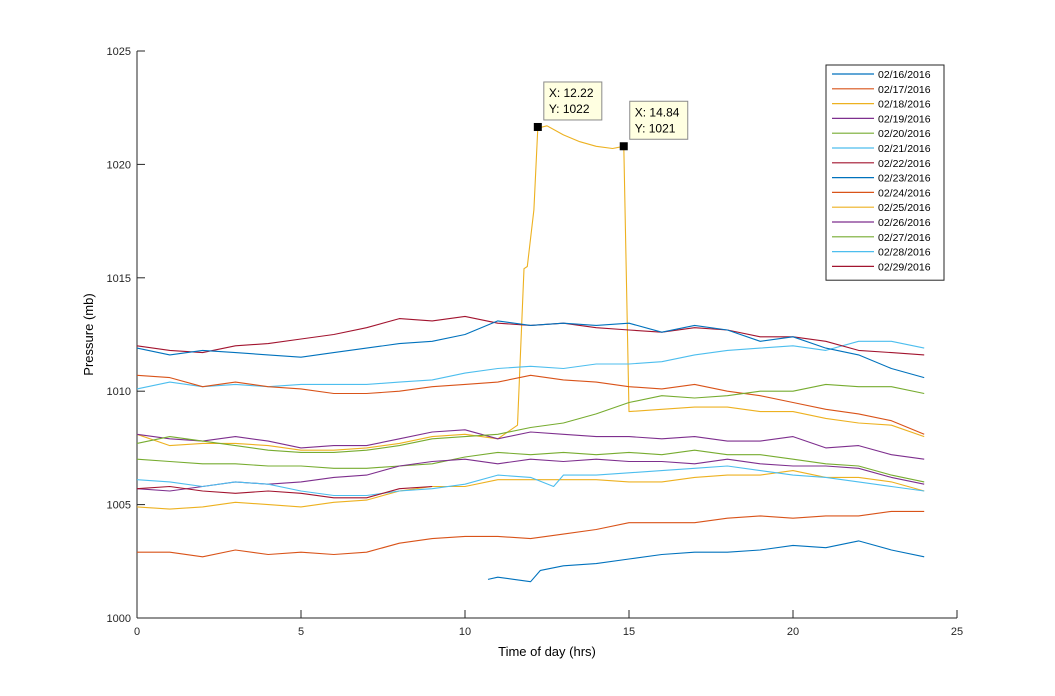 This screenshot has height=696, width=1055. I want to click on datatip-y-label: Y: 1022, so click(569, 109).